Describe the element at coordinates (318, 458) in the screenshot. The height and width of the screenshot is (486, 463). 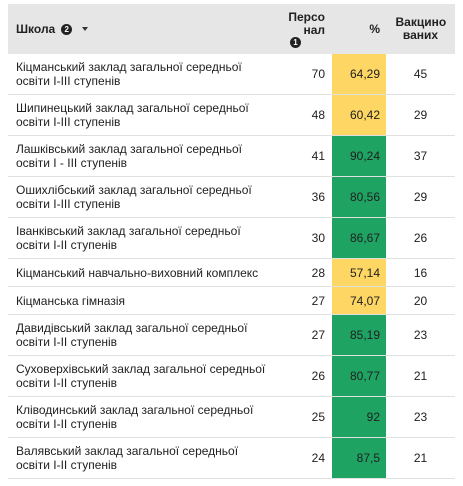
I see `staff-cell: 24` at that location.